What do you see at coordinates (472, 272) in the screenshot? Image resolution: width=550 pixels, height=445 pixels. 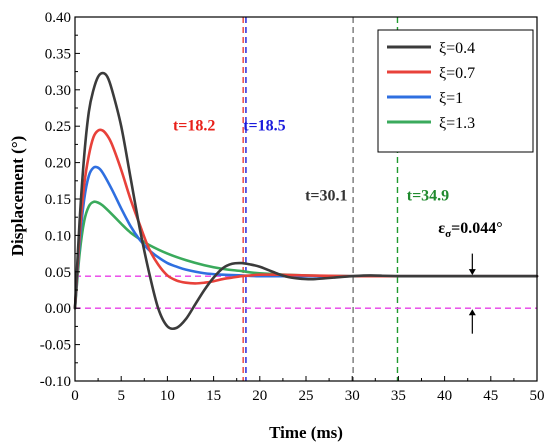 I see `arrow-down-head` at bounding box center [472, 272].